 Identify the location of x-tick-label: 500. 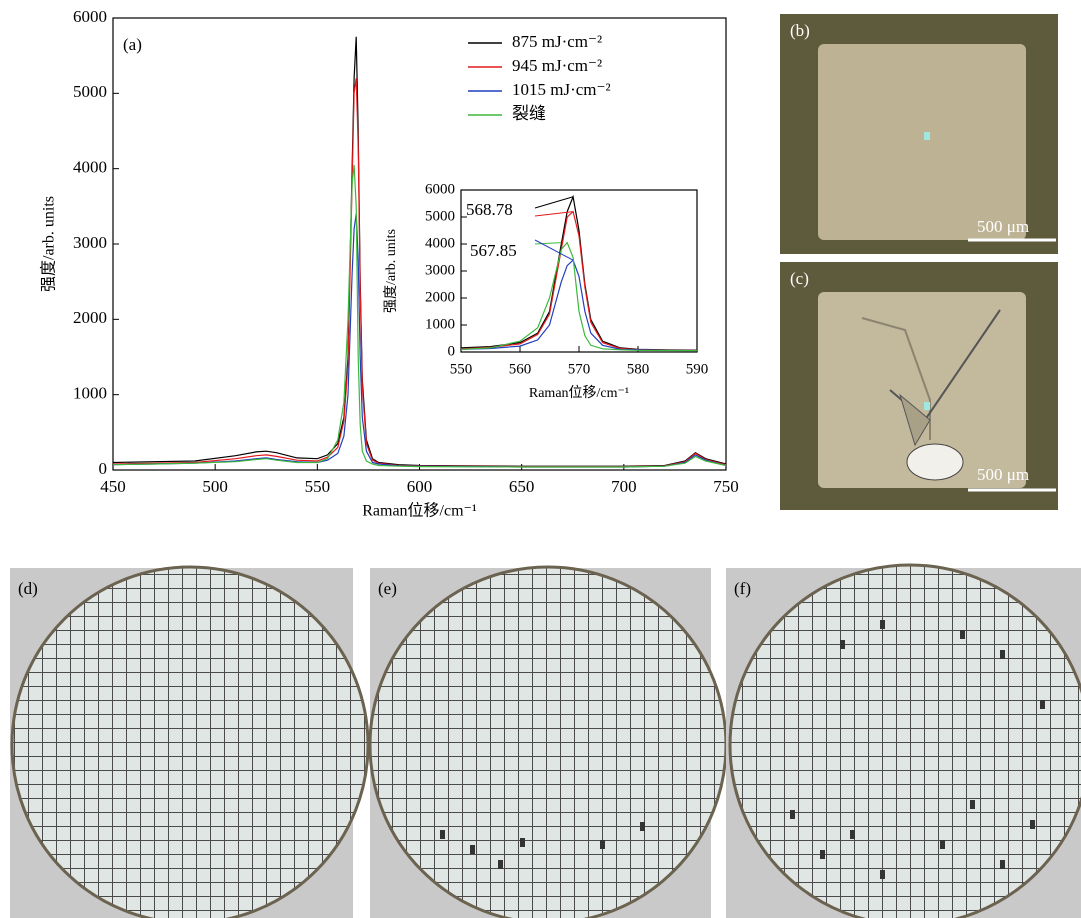
(215, 486).